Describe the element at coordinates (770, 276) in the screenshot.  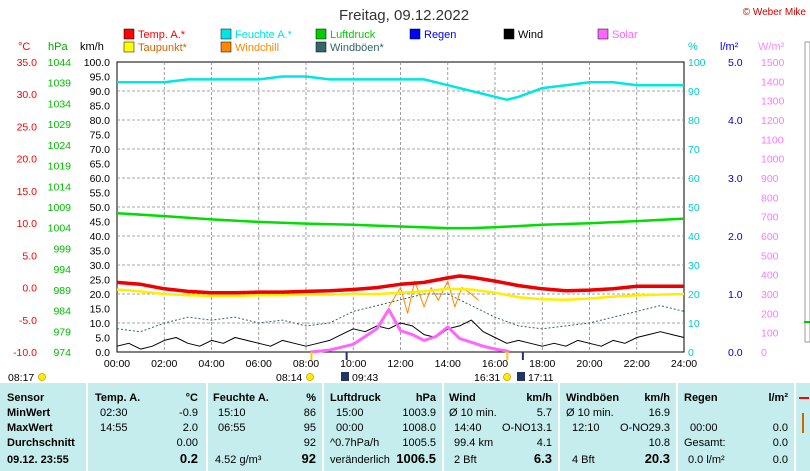
I see `solar-tick: 400` at that location.